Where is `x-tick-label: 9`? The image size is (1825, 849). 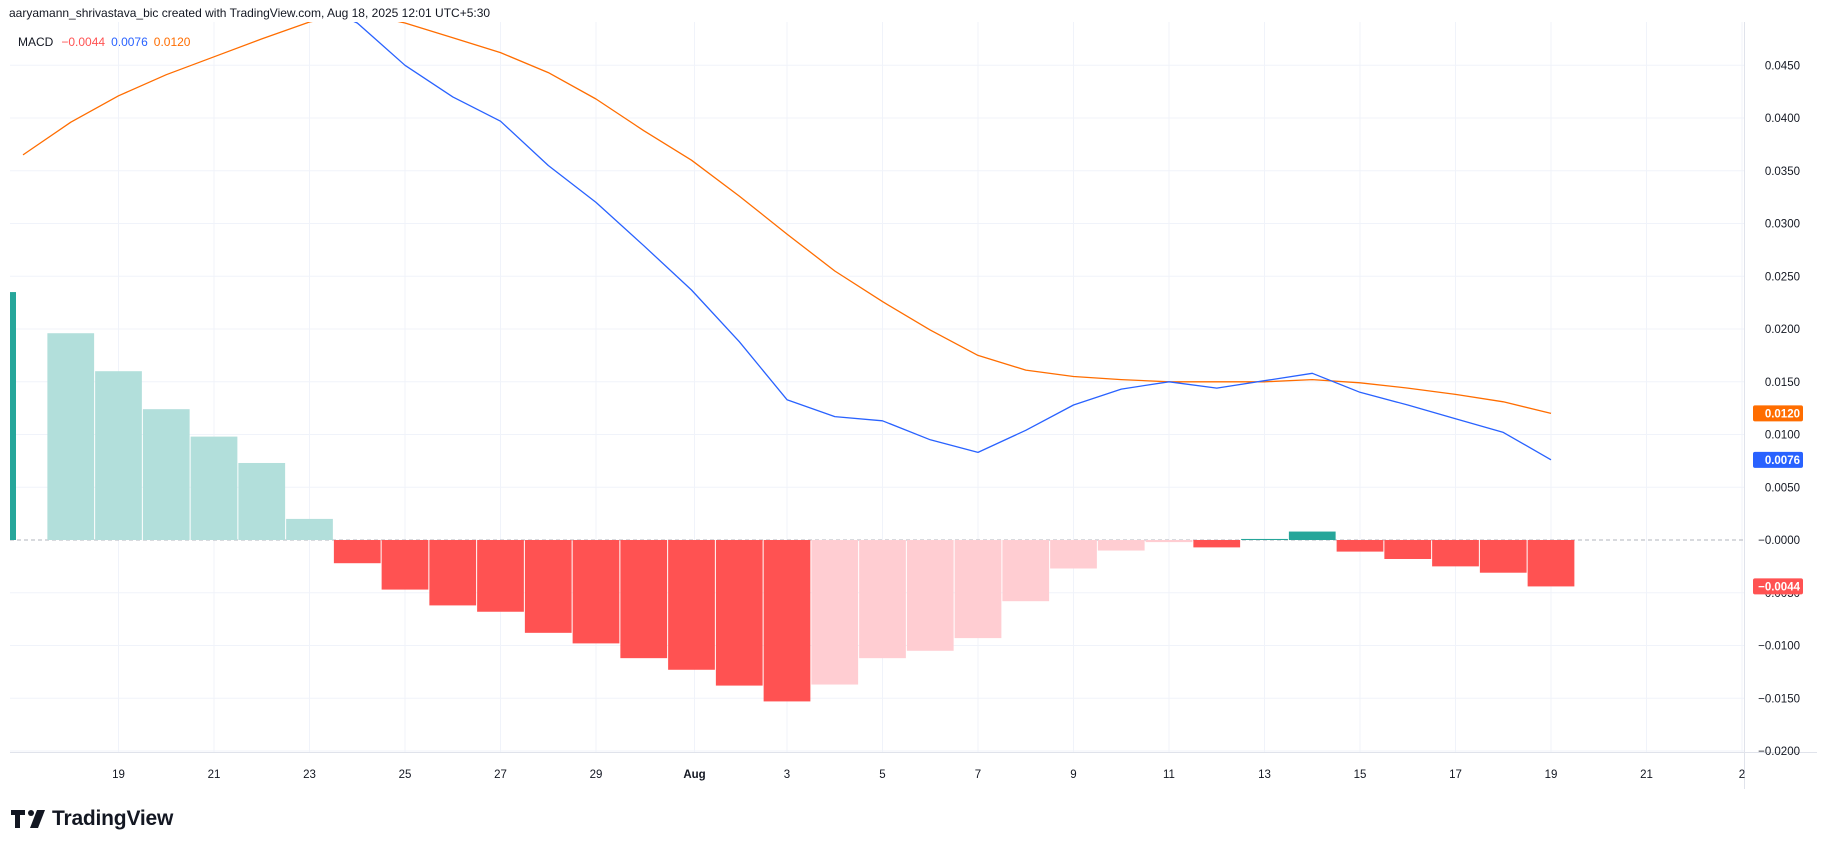 x-tick-label: 9 is located at coordinates (1073, 775).